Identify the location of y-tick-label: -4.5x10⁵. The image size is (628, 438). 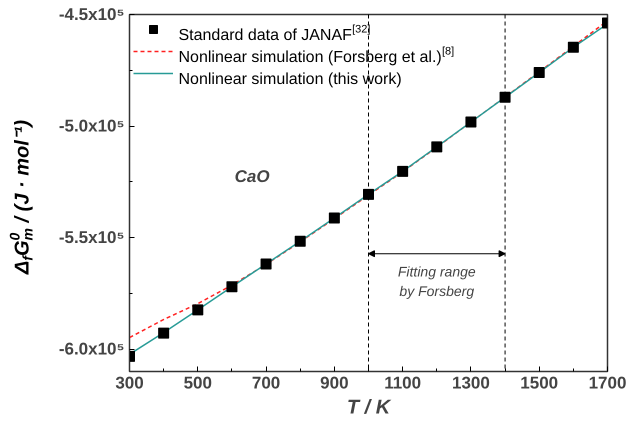
(91, 14).